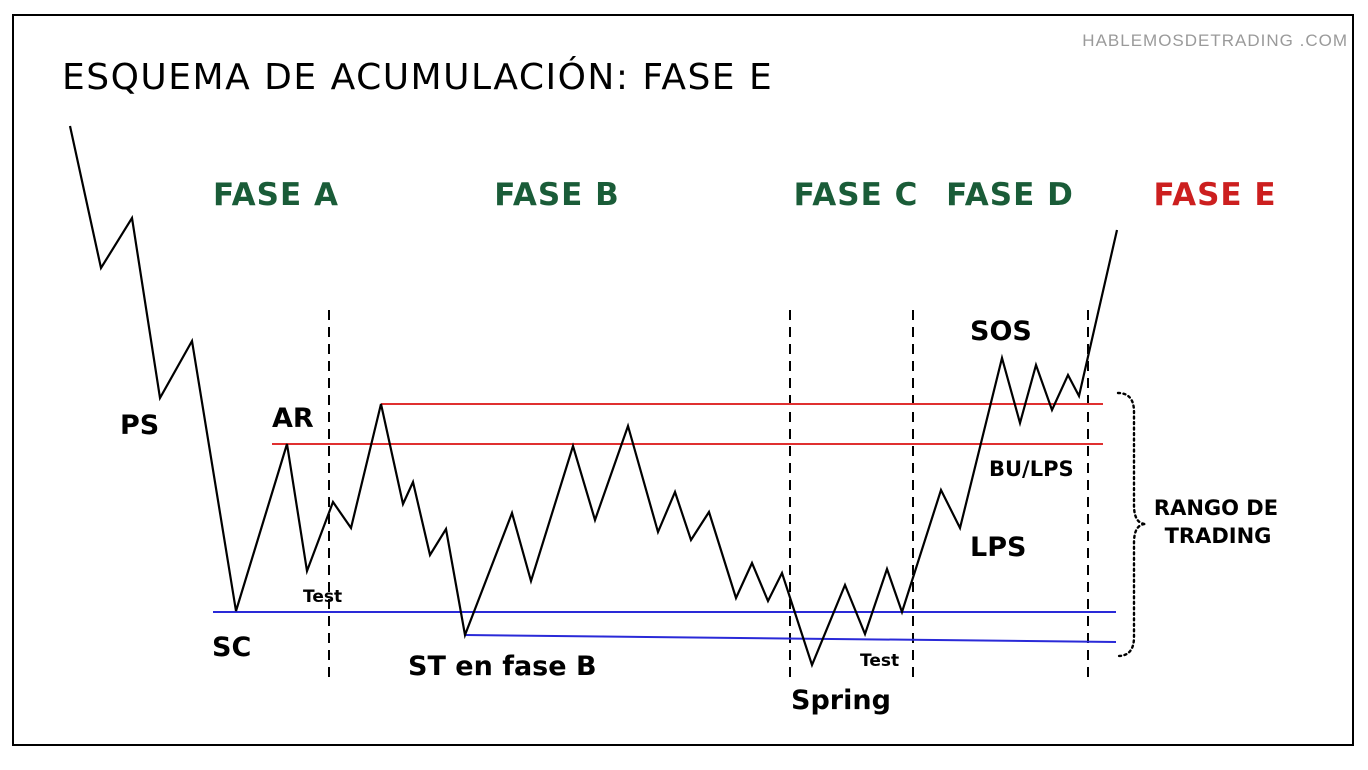 The height and width of the screenshot is (770, 1368). Describe the element at coordinates (998, 547) in the screenshot. I see `event-label-lps: LPS` at that location.